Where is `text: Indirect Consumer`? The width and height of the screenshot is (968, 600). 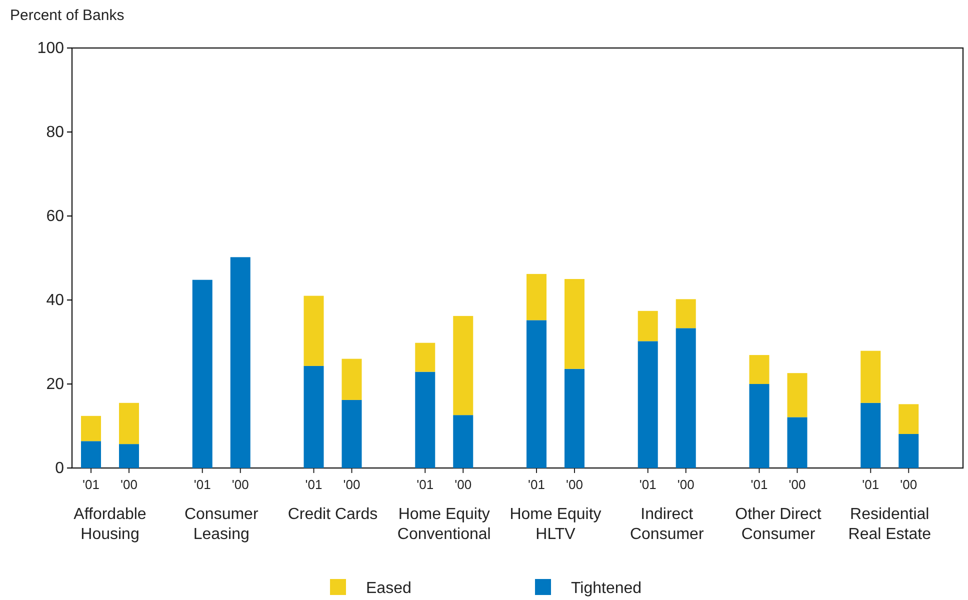
text: Indirect Consumer is located at coordinates (667, 524).